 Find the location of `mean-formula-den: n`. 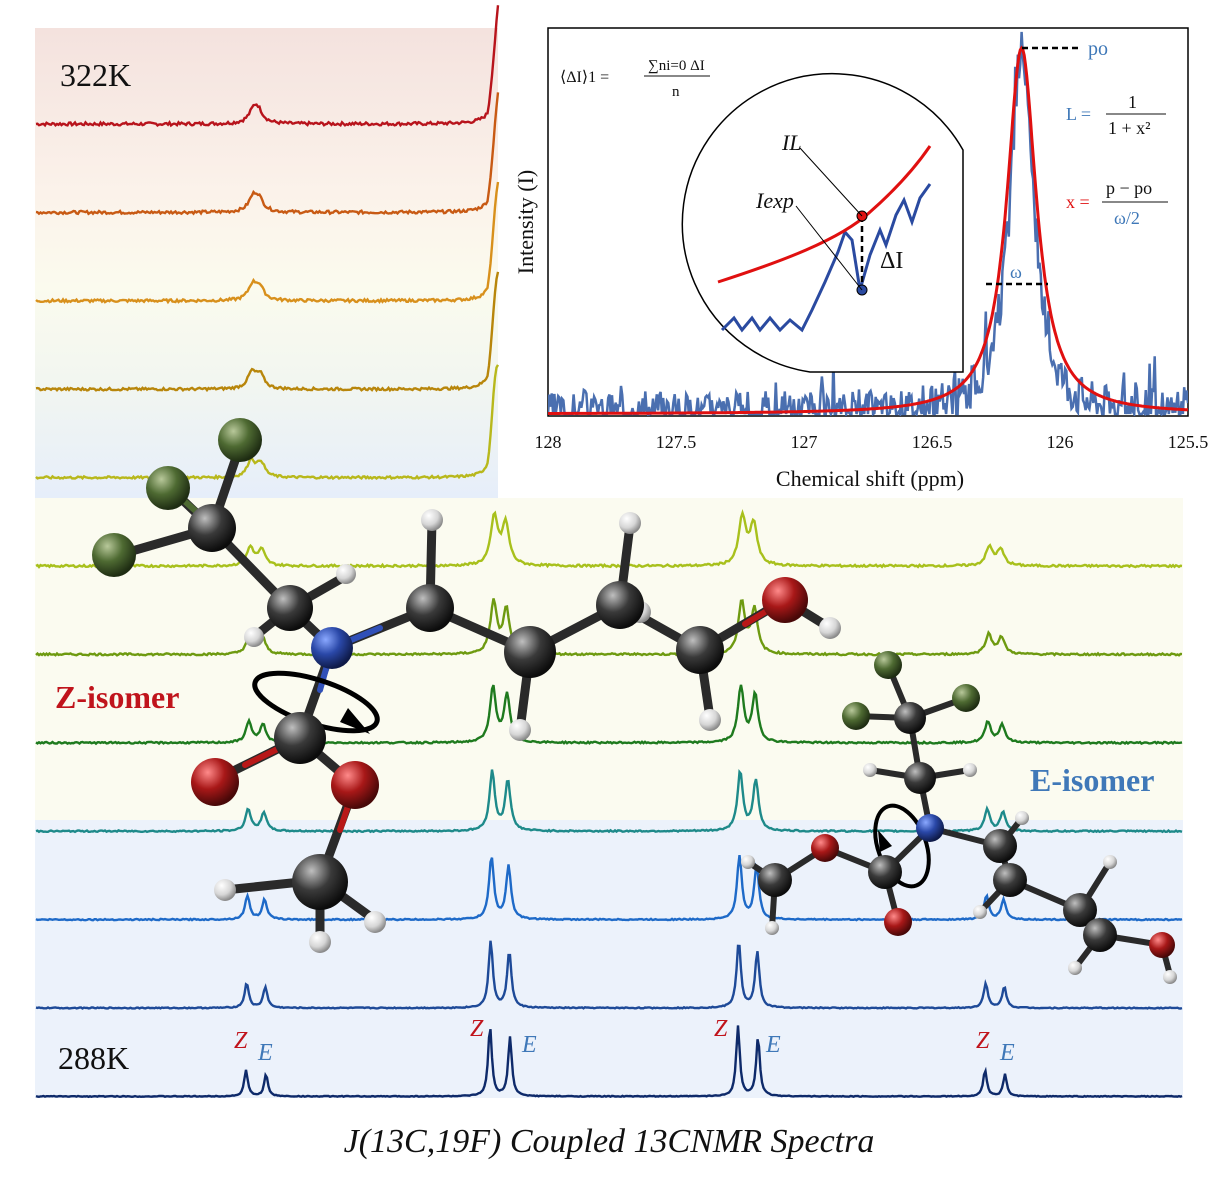

mean-formula-den: n is located at coordinates (676, 92).